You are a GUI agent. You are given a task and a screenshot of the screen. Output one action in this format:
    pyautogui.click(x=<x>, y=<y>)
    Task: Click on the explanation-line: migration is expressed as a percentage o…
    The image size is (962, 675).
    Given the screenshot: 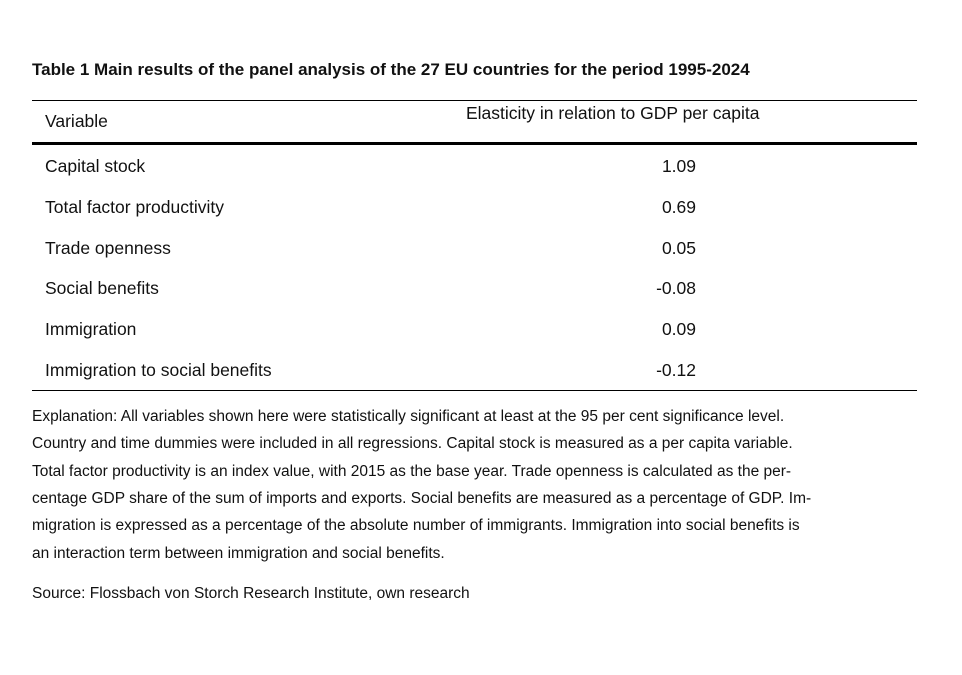 What is the action you would take?
    pyautogui.click(x=416, y=526)
    